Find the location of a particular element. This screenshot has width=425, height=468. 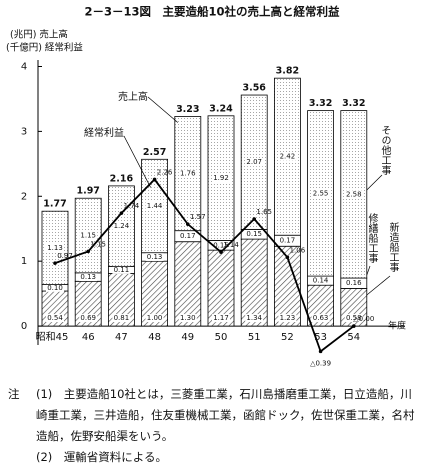

y-tick-label: 1 is located at coordinates (24, 261).